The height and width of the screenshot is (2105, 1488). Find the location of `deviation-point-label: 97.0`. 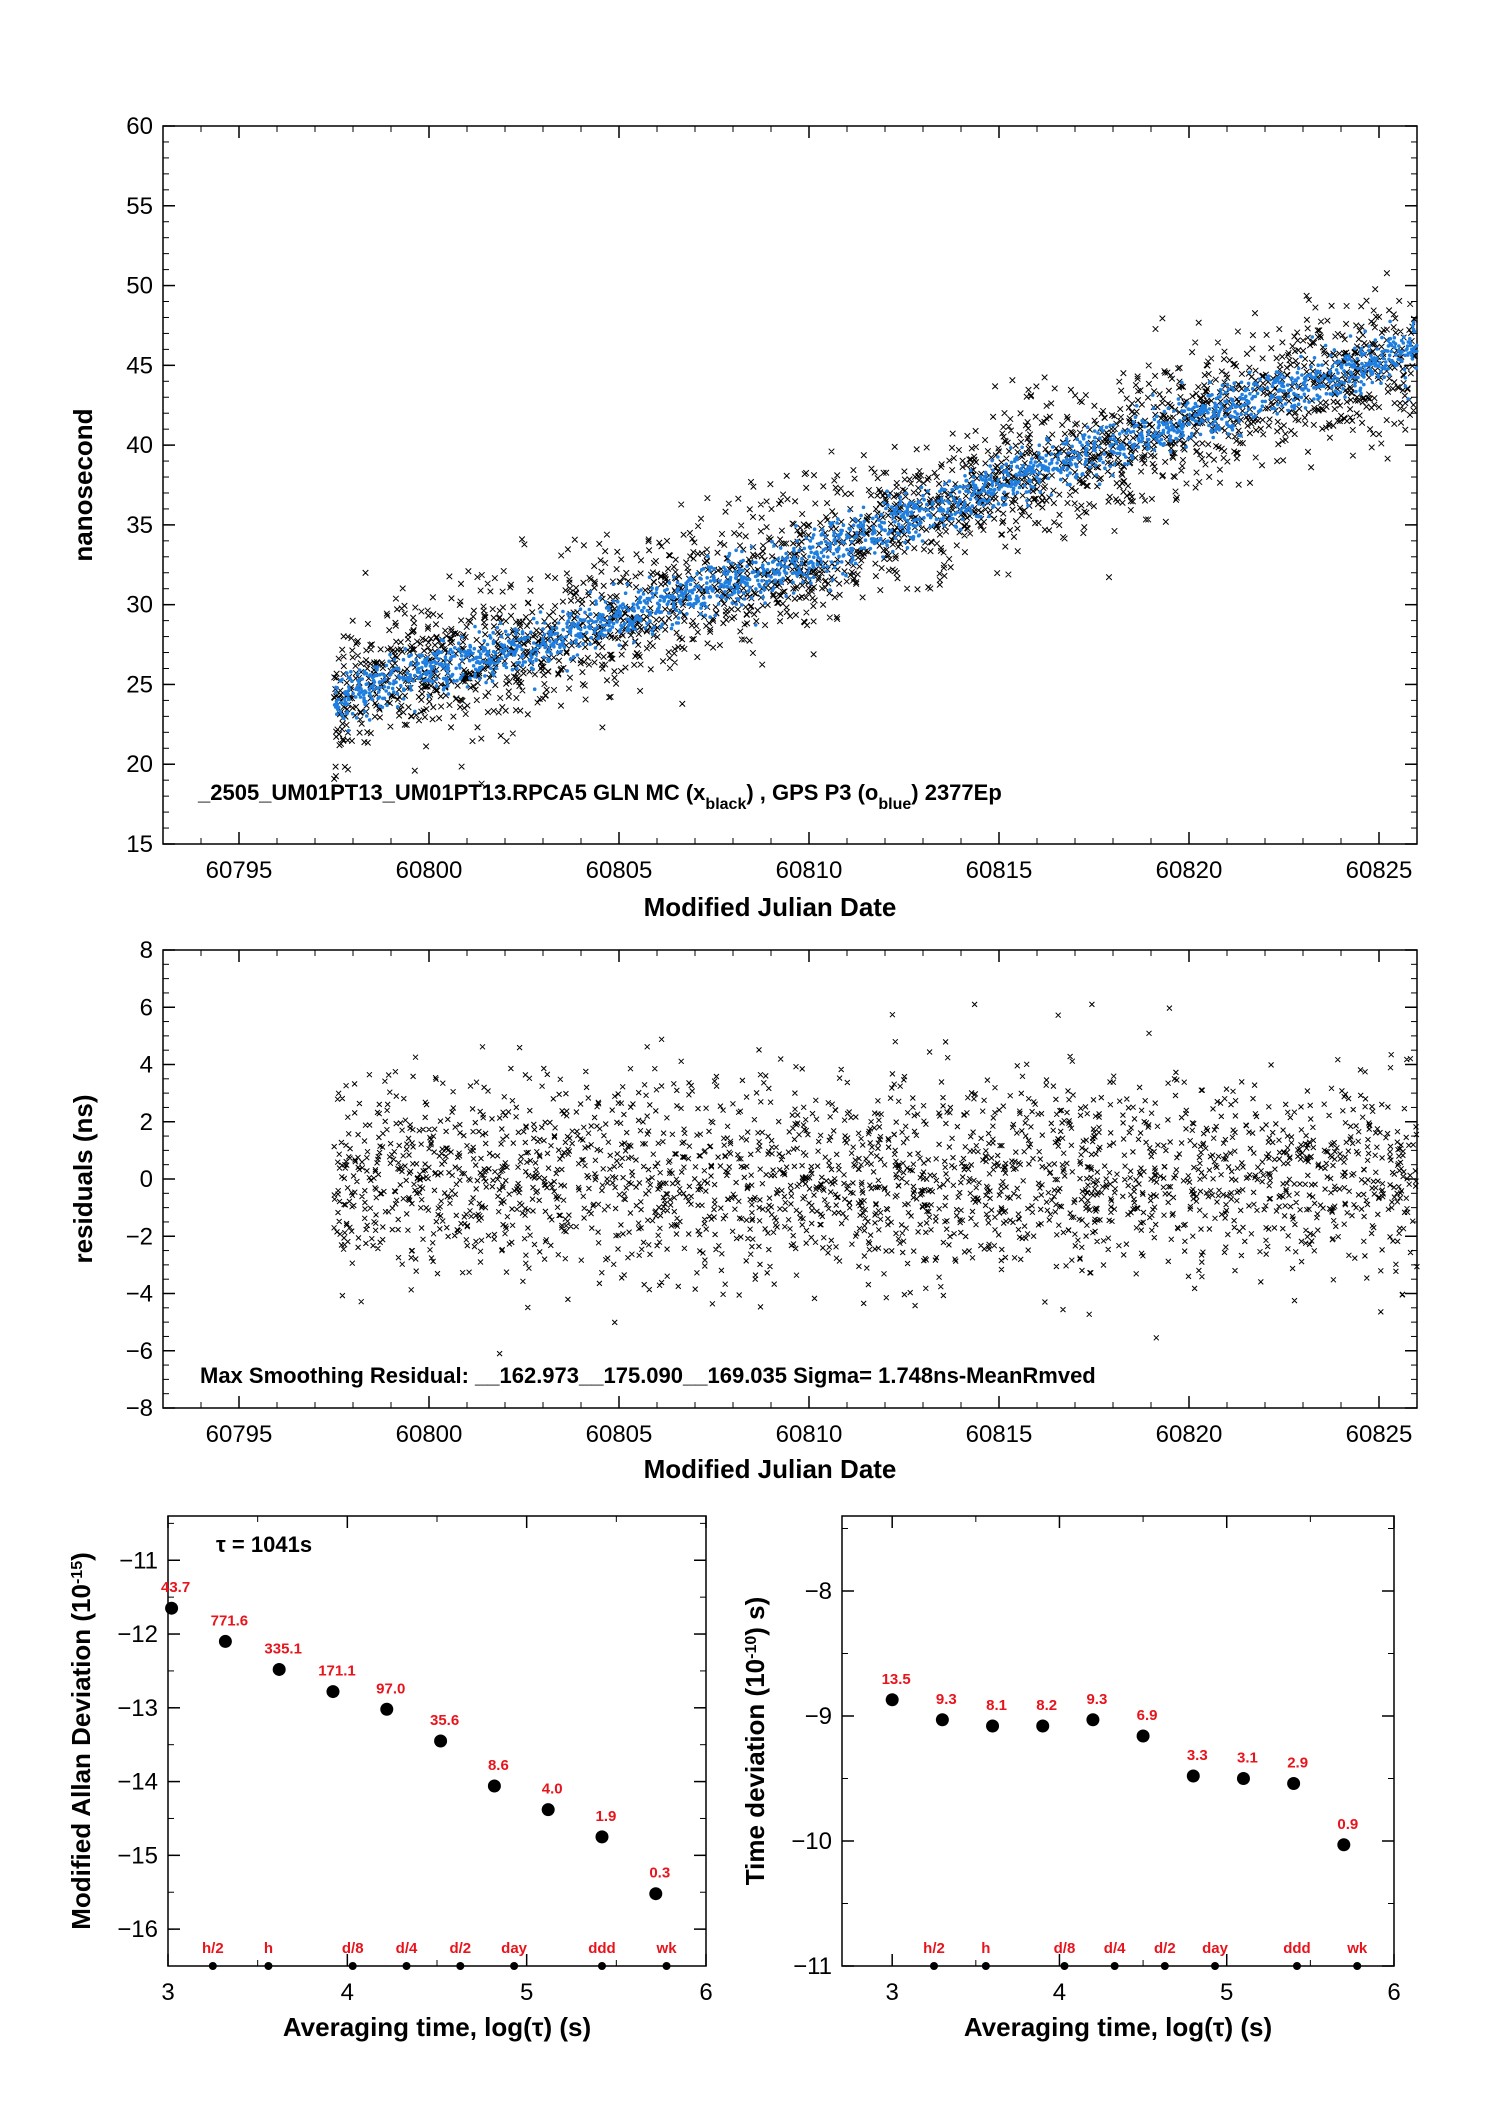

deviation-point-label: 97.0 is located at coordinates (390, 1688).